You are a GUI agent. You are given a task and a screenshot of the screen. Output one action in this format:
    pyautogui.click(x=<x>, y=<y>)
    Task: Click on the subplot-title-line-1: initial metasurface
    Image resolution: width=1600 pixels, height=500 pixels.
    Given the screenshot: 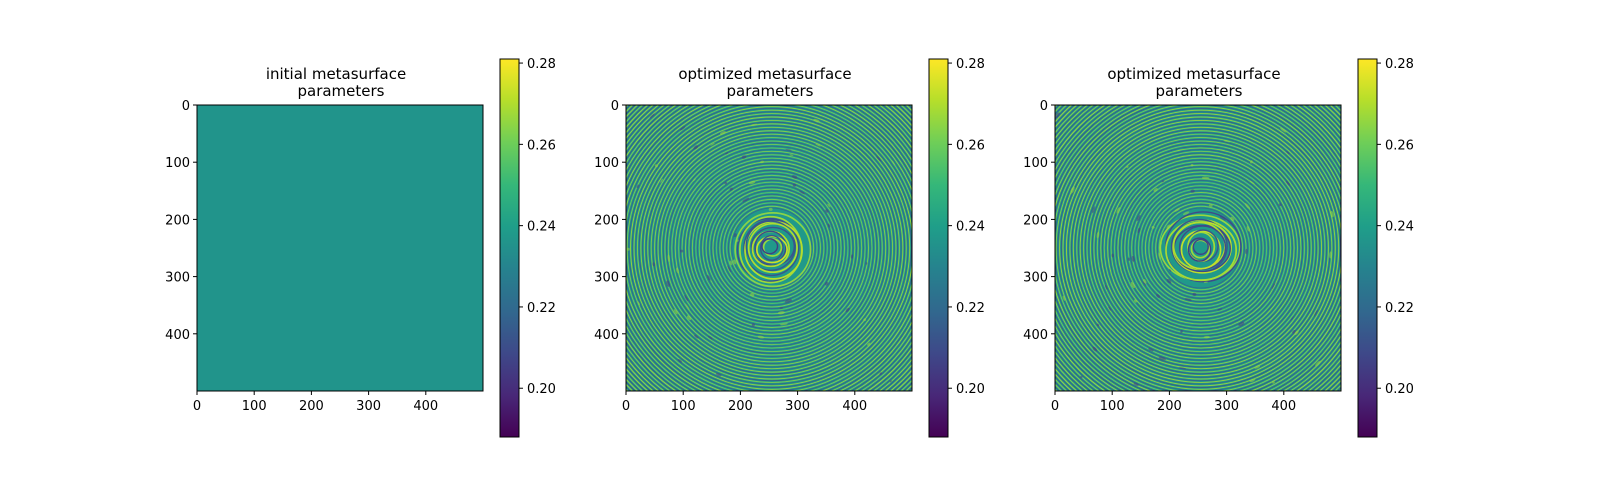 What is the action you would take?
    pyautogui.click(x=336, y=74)
    